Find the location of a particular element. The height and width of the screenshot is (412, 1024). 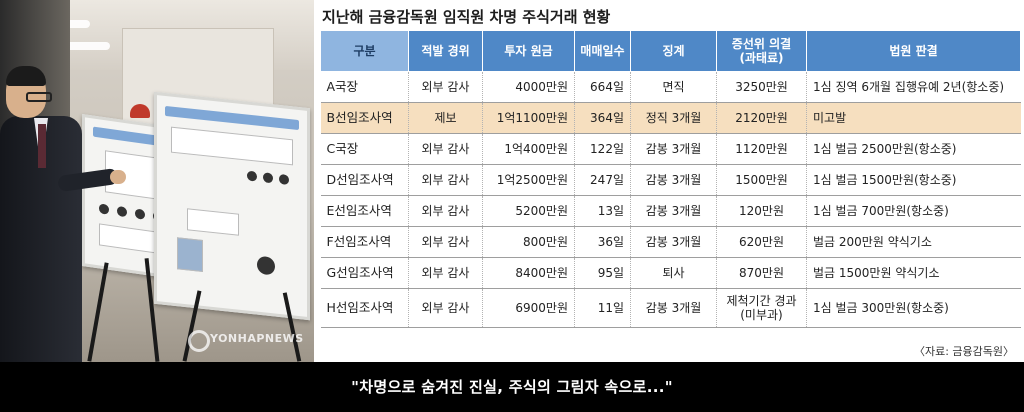

table-cell-days: 122일 is located at coordinates (602, 149).